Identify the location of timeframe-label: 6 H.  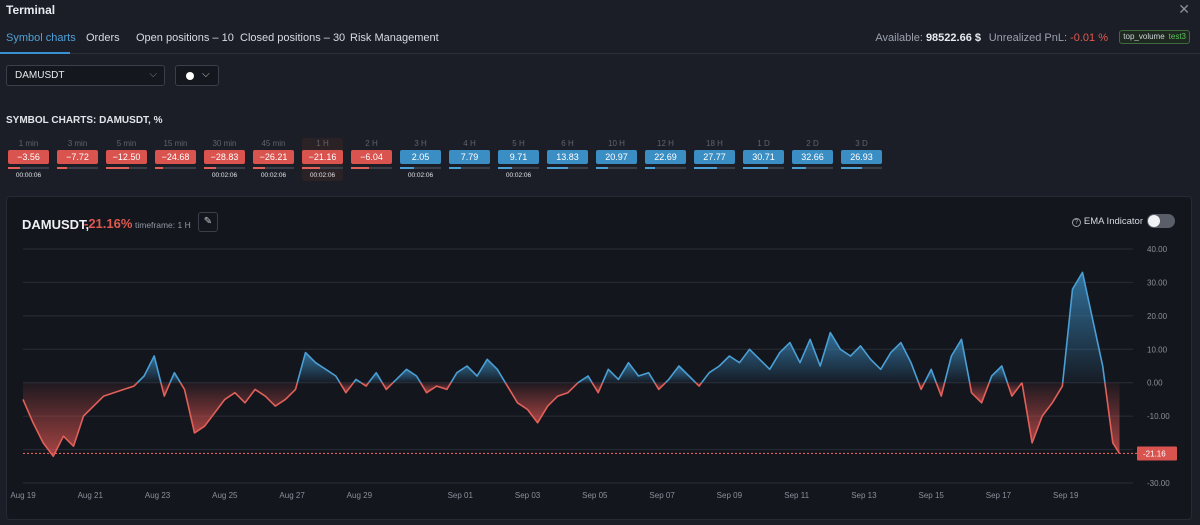
(567, 143).